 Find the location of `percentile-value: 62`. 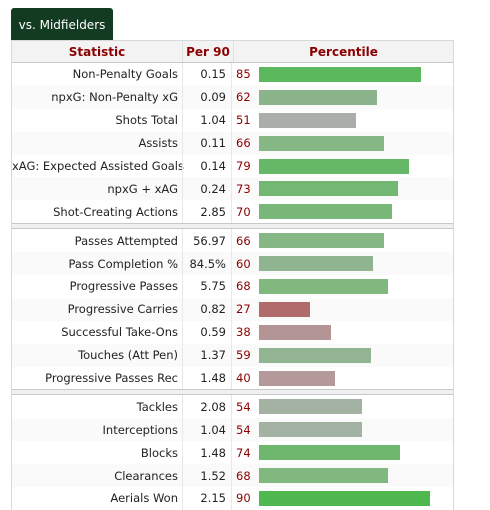

percentile-value: 62 is located at coordinates (243, 97).